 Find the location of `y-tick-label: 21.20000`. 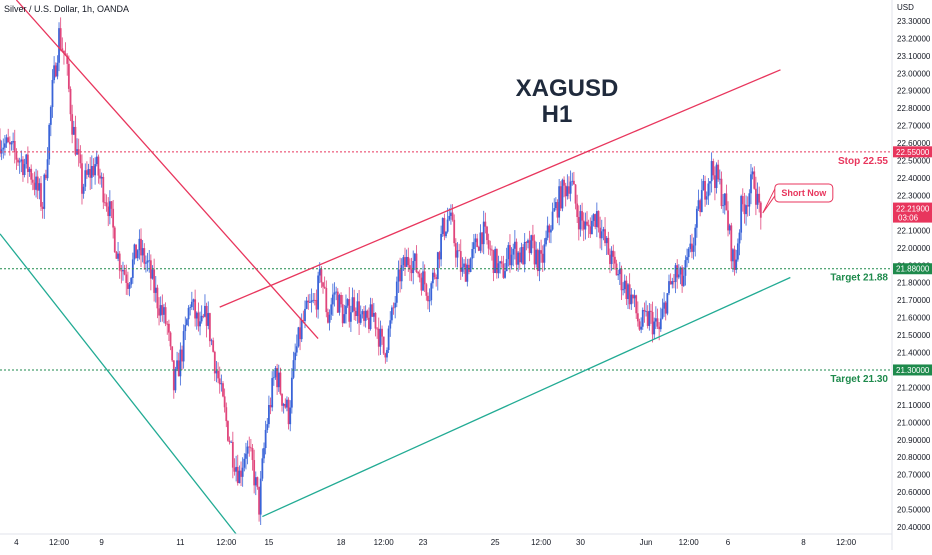

y-tick-label: 21.20000 is located at coordinates (914, 387).